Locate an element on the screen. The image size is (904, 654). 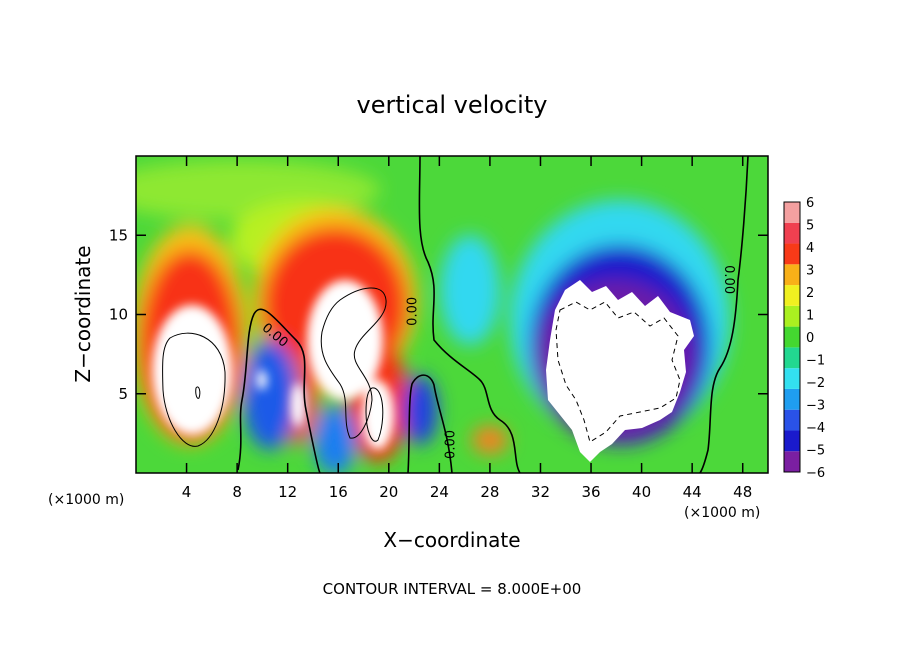
x-tick-label: 40 is located at coordinates (641, 492).